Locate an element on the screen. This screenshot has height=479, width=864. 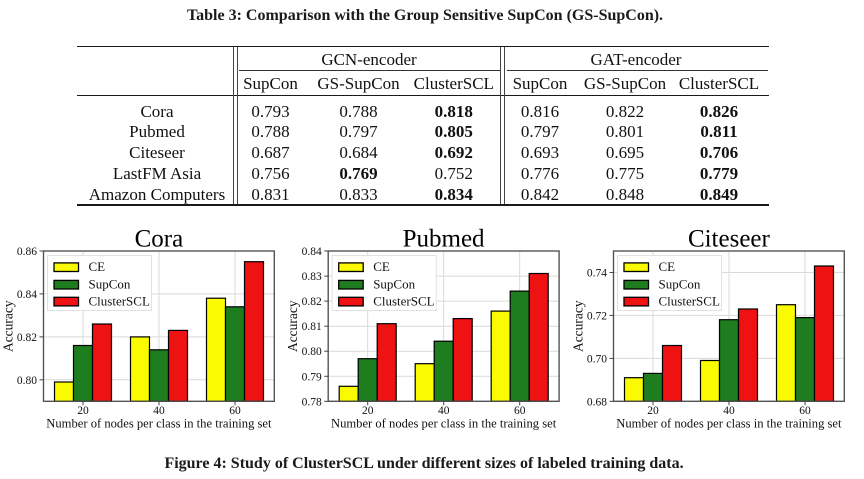
svg-text: 0.79 is located at coordinates (312, 377).